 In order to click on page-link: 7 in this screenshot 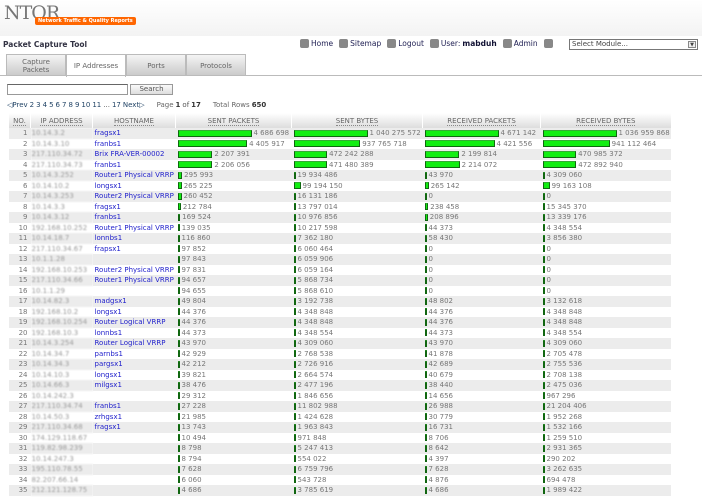, I will do `click(64, 105)`.